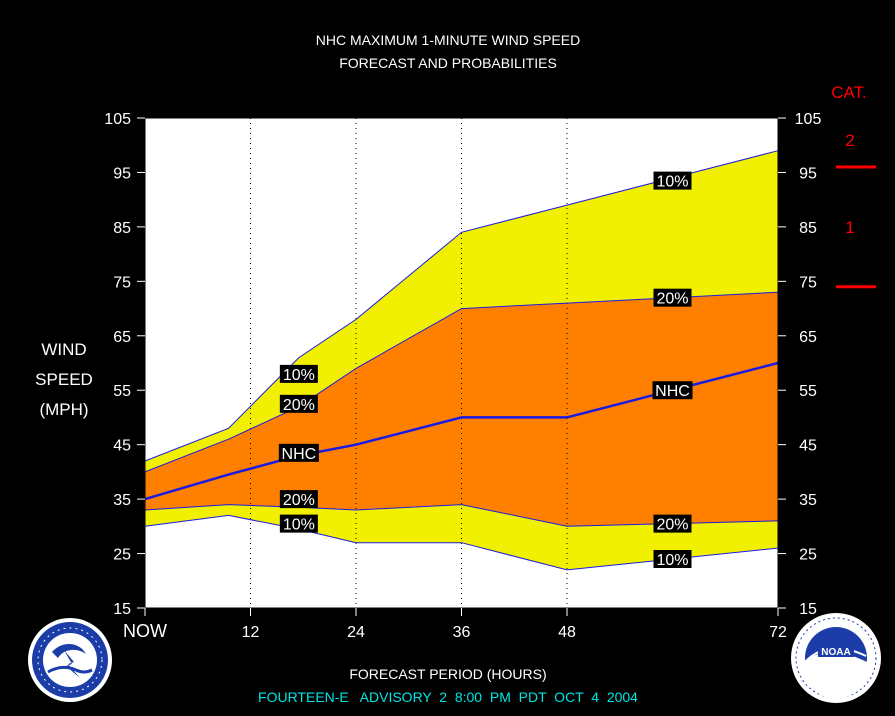 This screenshot has width=895, height=716. I want to click on x-axis-label: FORECAST PERIOD (HOURS), so click(447, 674).